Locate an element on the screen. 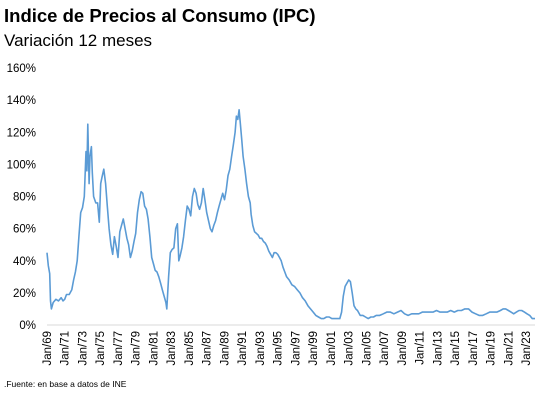 The image size is (544, 402). source-note: .Fuente: en base a datos de INE is located at coordinates (65, 384).